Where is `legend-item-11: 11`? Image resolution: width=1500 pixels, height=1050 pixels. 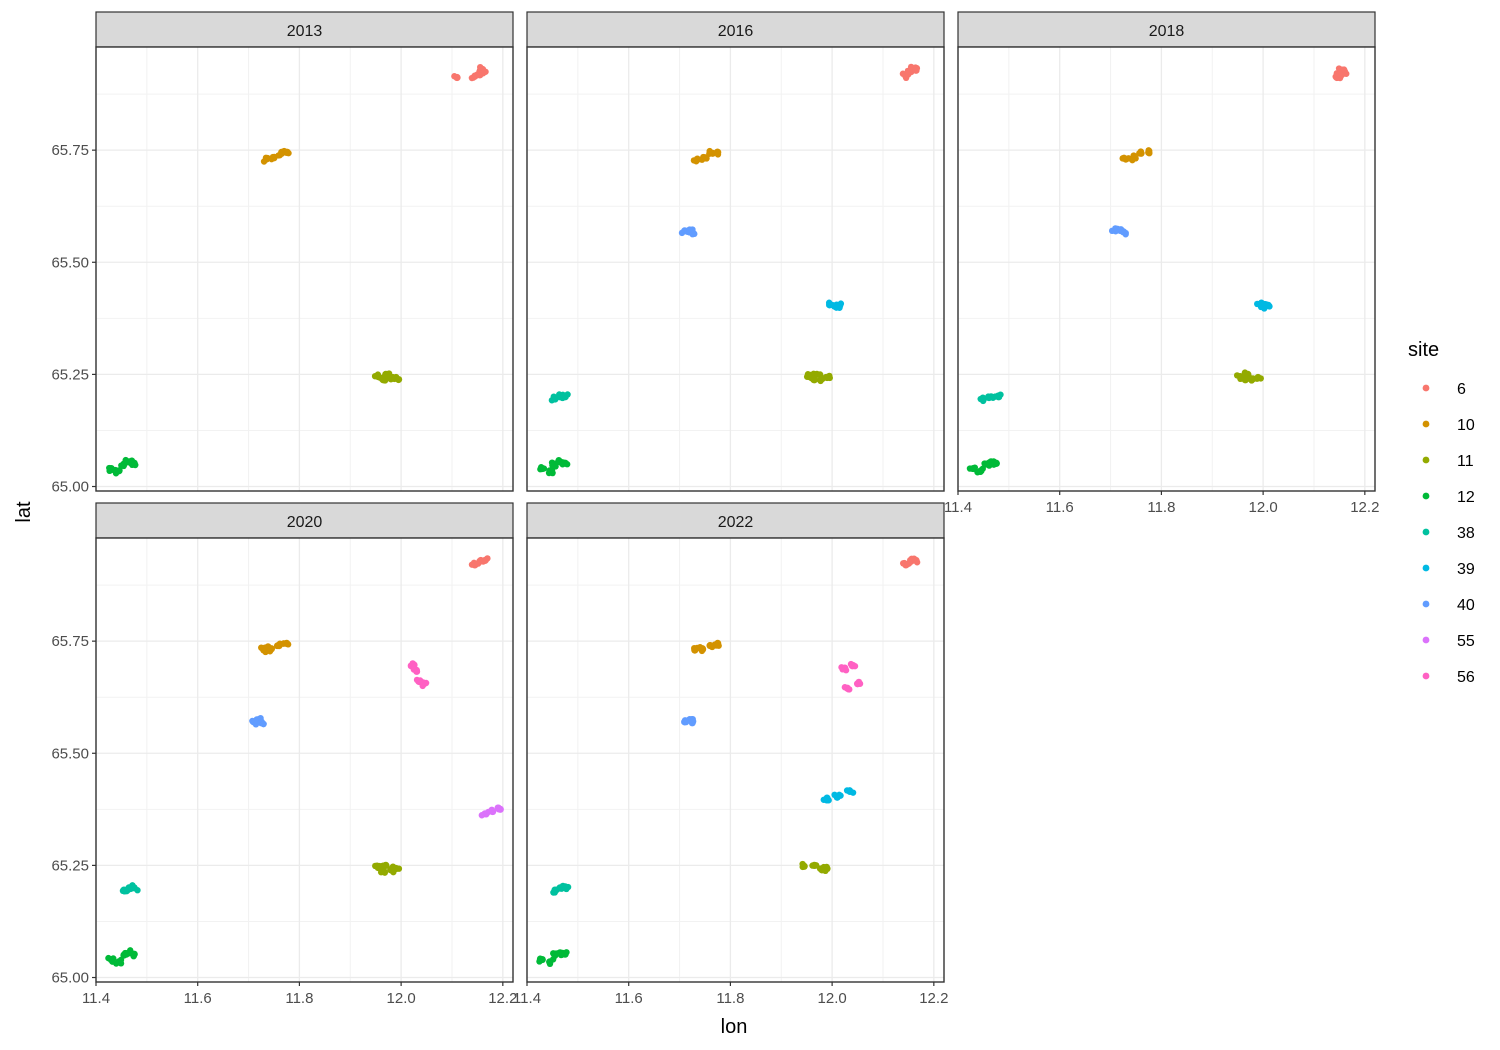 legend-item-11: 11 is located at coordinates (1448, 461).